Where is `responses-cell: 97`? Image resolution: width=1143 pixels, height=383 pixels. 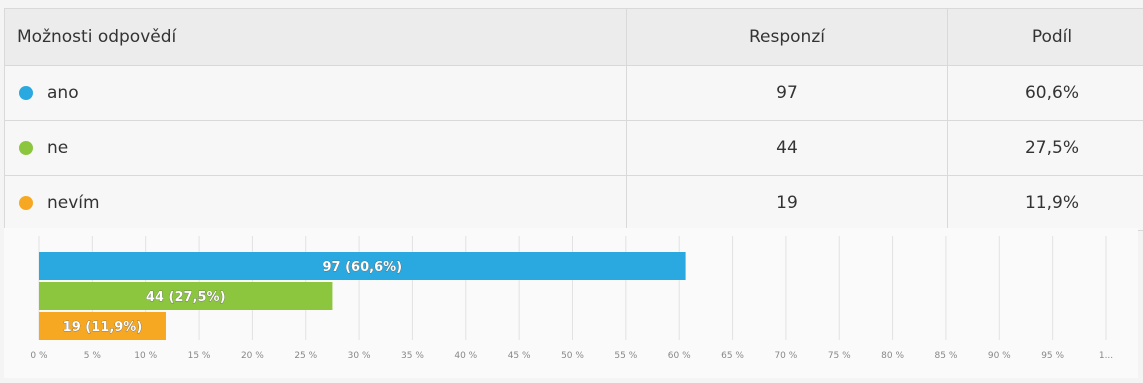 responses-cell: 97 is located at coordinates (787, 93).